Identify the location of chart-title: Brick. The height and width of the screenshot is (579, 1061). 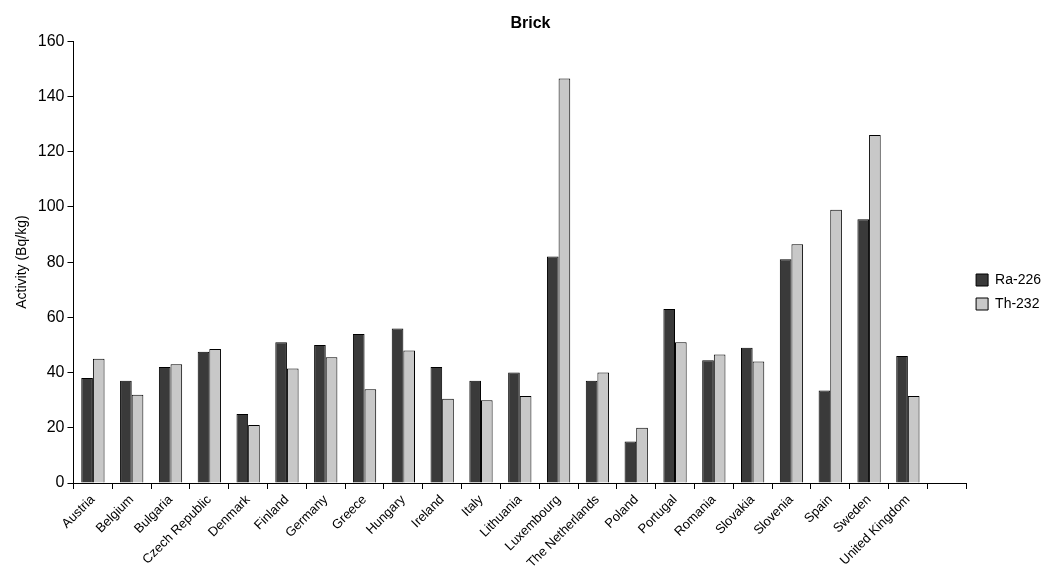
(530, 23).